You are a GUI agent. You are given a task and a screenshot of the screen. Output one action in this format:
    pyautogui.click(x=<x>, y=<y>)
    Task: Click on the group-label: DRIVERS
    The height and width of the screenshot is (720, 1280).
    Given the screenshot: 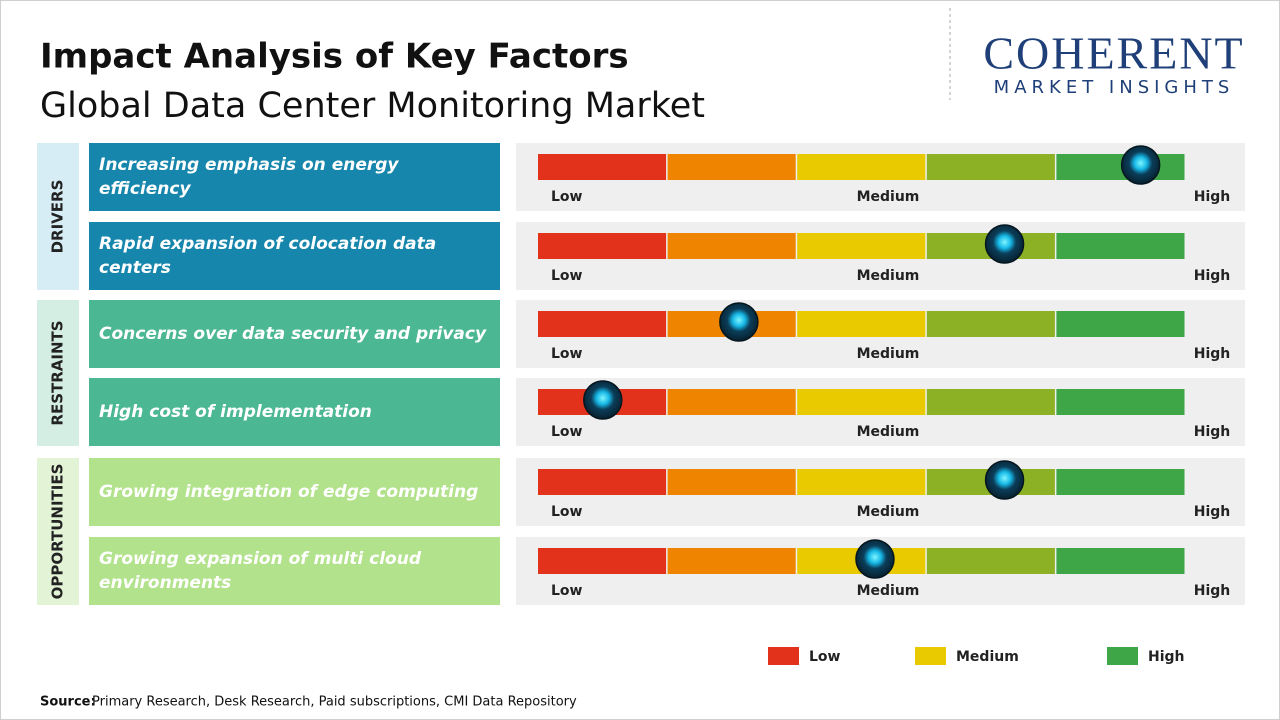 What is the action you would take?
    pyautogui.click(x=58, y=217)
    